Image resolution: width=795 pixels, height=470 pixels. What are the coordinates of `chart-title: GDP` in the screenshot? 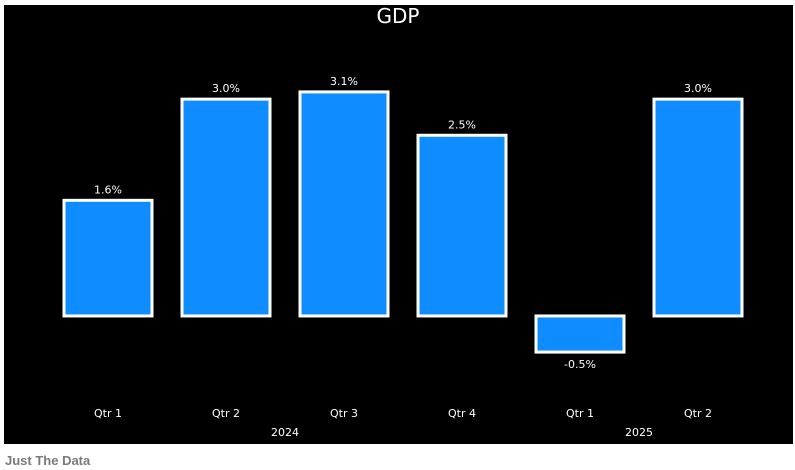 It's located at (398, 16).